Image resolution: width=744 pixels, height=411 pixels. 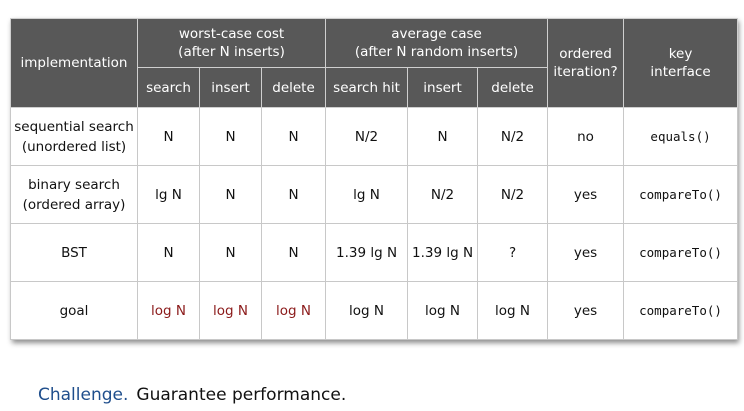 I want to click on header-worst-case-line1: worst-case cost, so click(x=231, y=34).